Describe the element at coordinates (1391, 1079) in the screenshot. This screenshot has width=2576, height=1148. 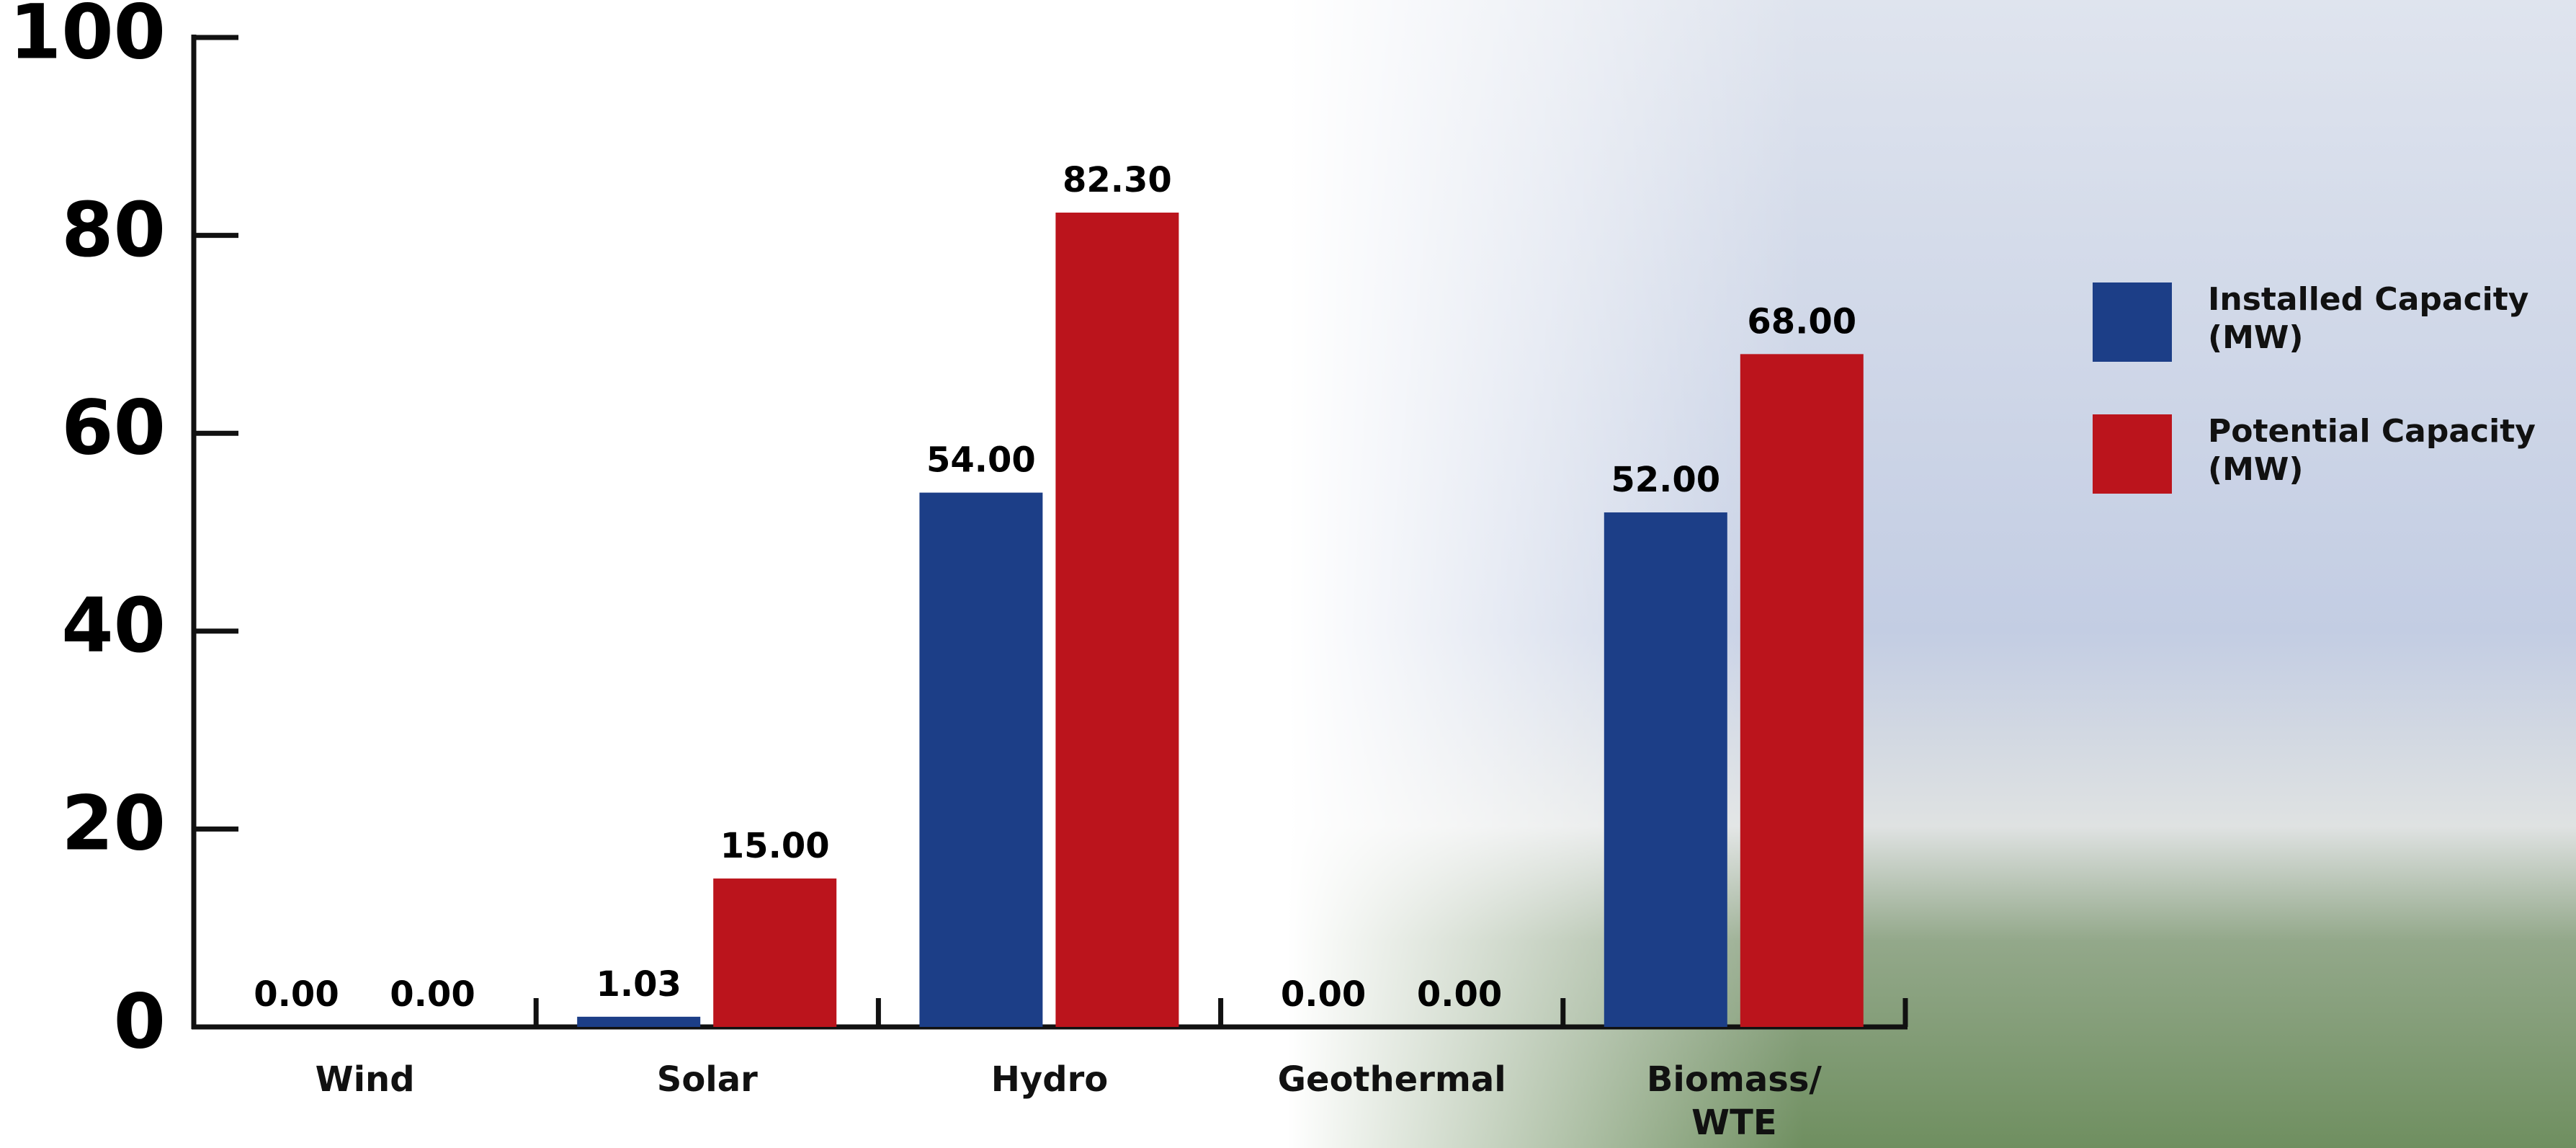
I see `x-tick-label: Geothermal` at that location.